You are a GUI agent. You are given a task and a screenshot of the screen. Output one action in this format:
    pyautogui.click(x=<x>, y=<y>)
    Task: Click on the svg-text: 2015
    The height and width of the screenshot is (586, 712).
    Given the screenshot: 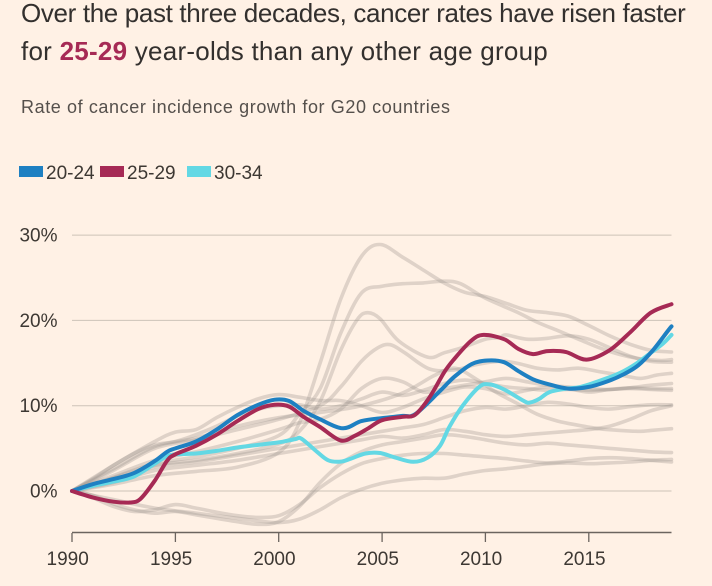 What is the action you would take?
    pyautogui.click(x=584, y=559)
    